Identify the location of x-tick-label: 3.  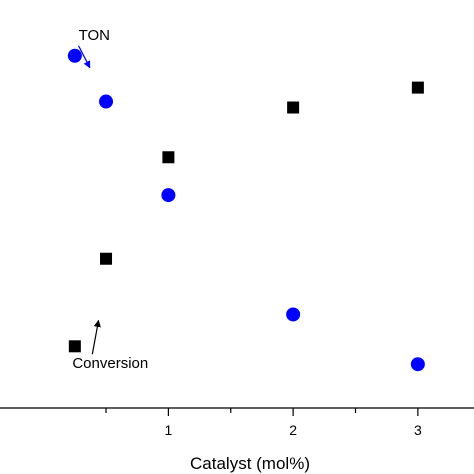
(418, 430).